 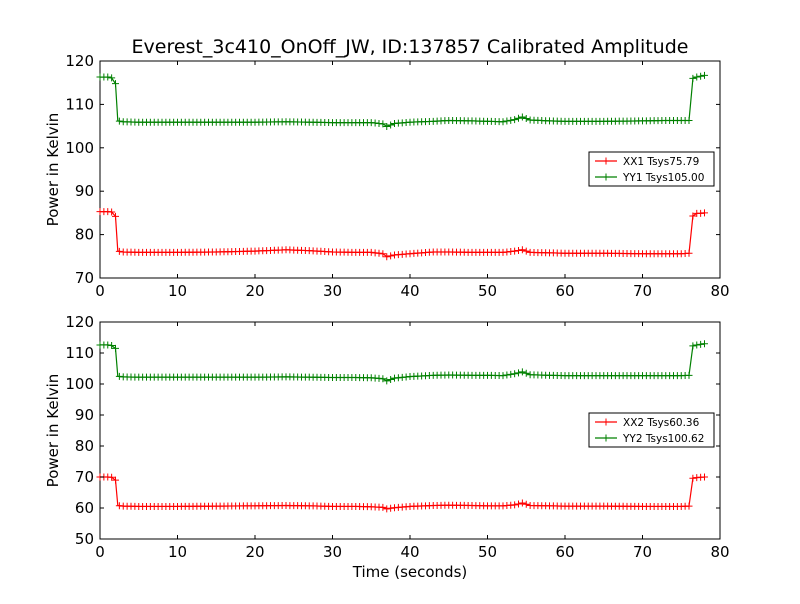 I want to click on legend-entry: XX1 Tsys75.79, so click(x=661, y=162).